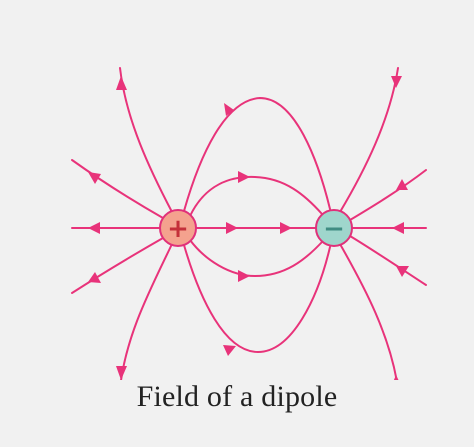  What do you see at coordinates (229, 109) in the screenshot?
I see `arrow-upper-outer` at bounding box center [229, 109].